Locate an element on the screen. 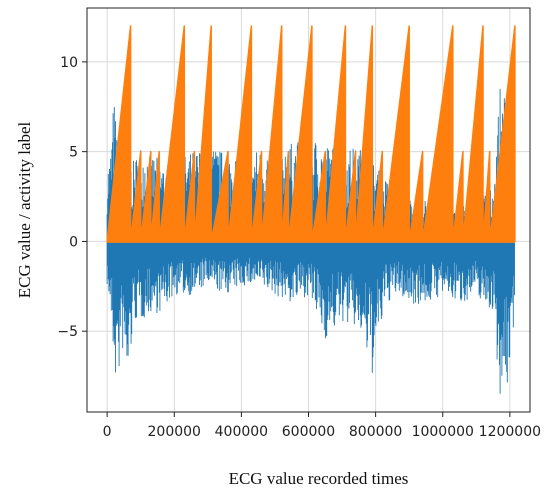 This screenshot has width=560, height=495. y-tick-label: 5 is located at coordinates (73, 153).